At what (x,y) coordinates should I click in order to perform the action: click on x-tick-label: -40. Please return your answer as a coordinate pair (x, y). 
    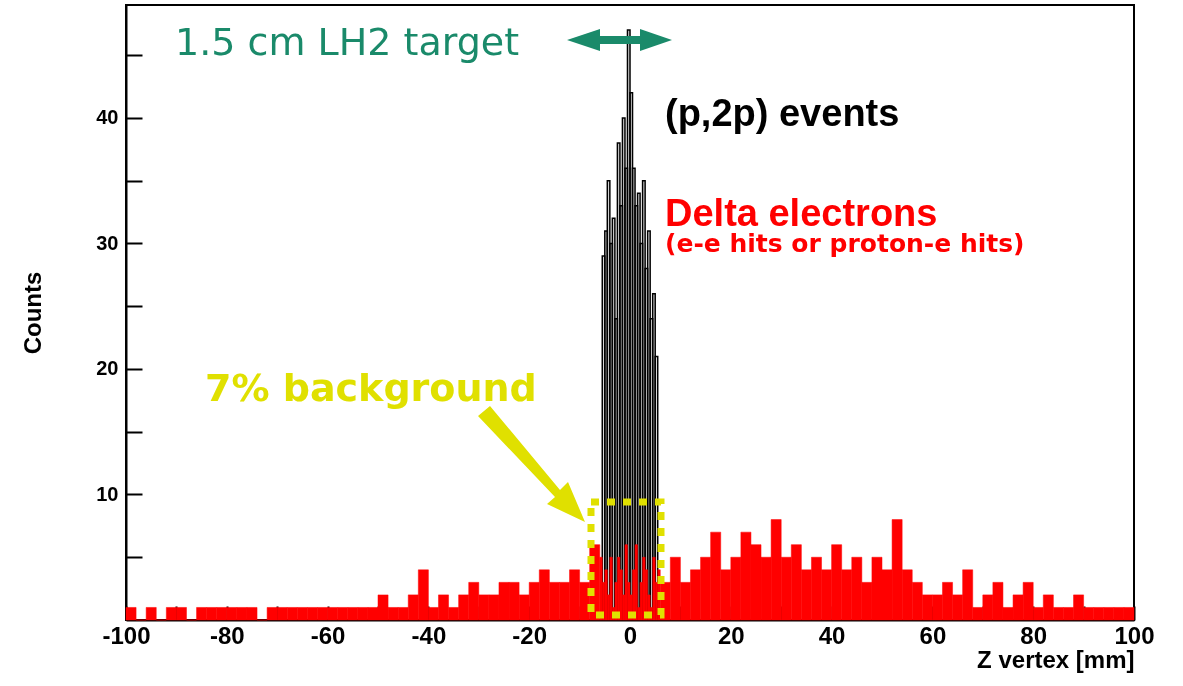
    Looking at the image, I should click on (429, 635).